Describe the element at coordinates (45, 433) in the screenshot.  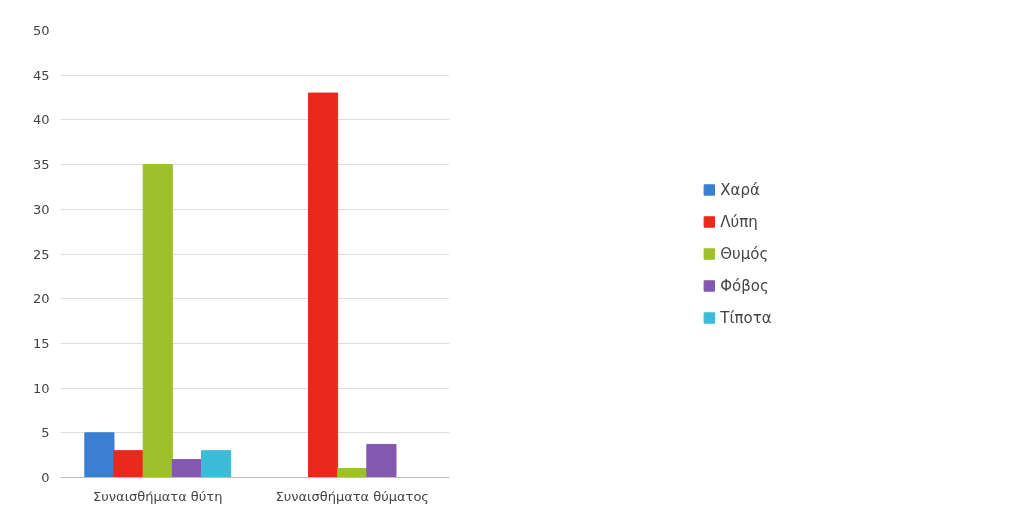
I see `y-tick-label: 5` at that location.